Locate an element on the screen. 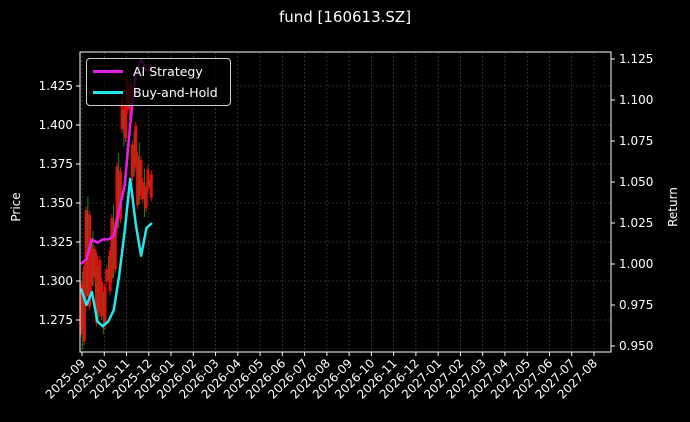  left-tick-label: 1.275 is located at coordinates (56, 320).